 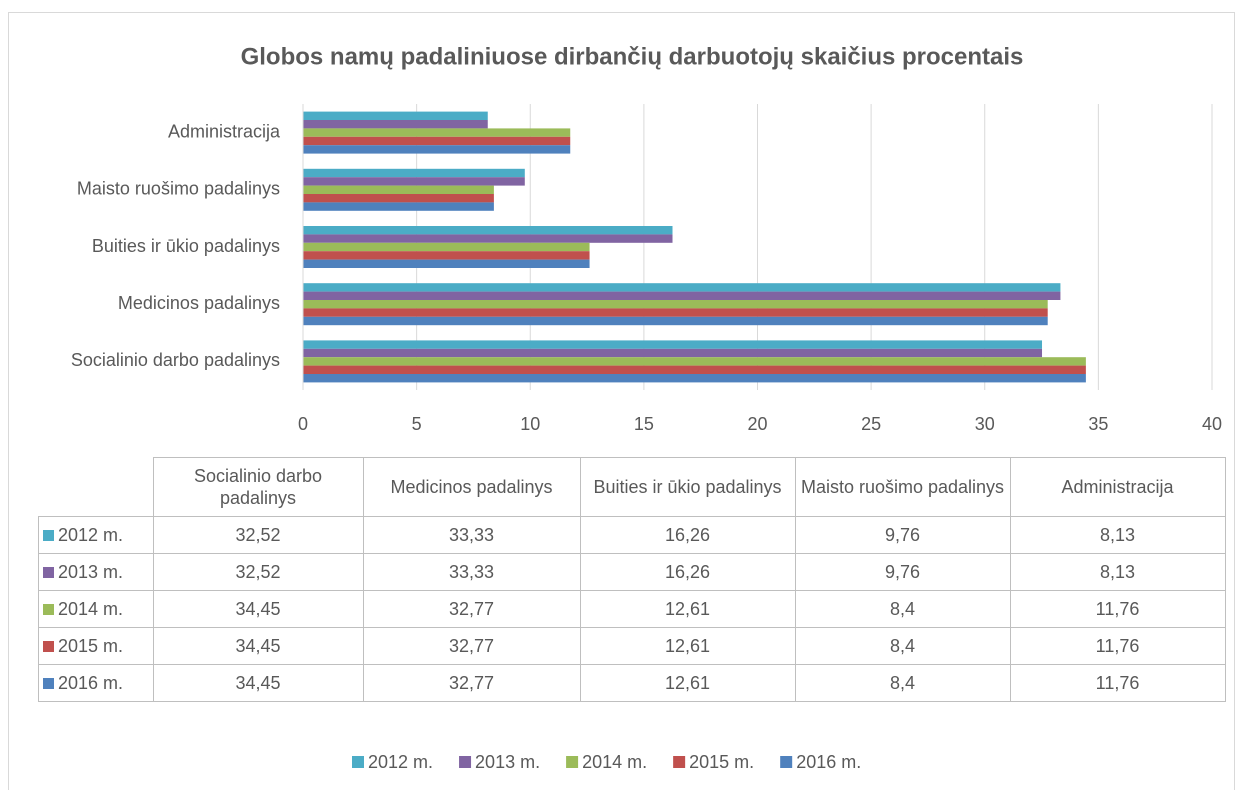 I want to click on table-row: 2012 m. 32,52 33,33 16,26 9,76 8,13, so click(x=632, y=535).